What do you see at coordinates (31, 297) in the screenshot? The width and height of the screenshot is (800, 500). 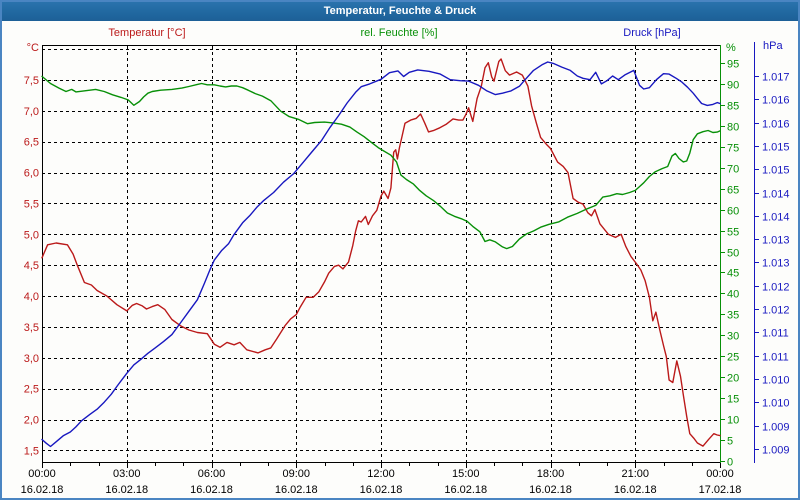 I see `svg-text: 4,0` at bounding box center [31, 297].